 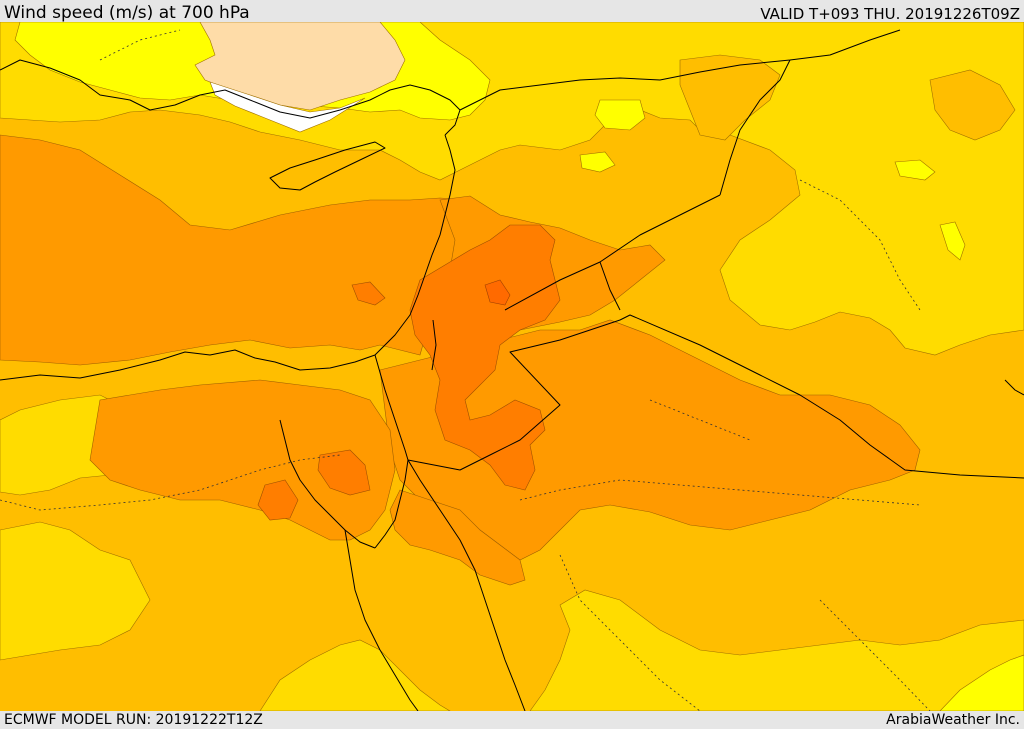 I want to click on border-jordan-iraq, so click(x=612, y=252).